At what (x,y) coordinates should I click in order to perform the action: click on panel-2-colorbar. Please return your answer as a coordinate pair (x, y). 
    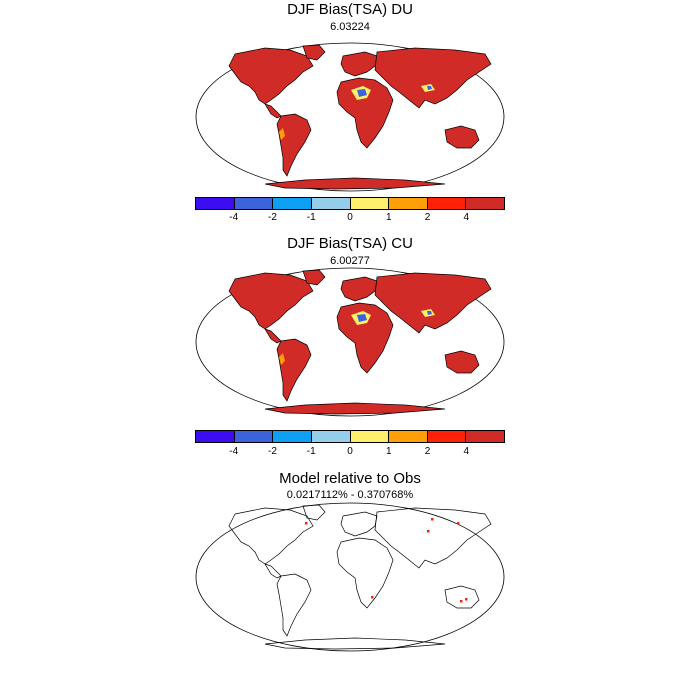
    Looking at the image, I should click on (350, 436).